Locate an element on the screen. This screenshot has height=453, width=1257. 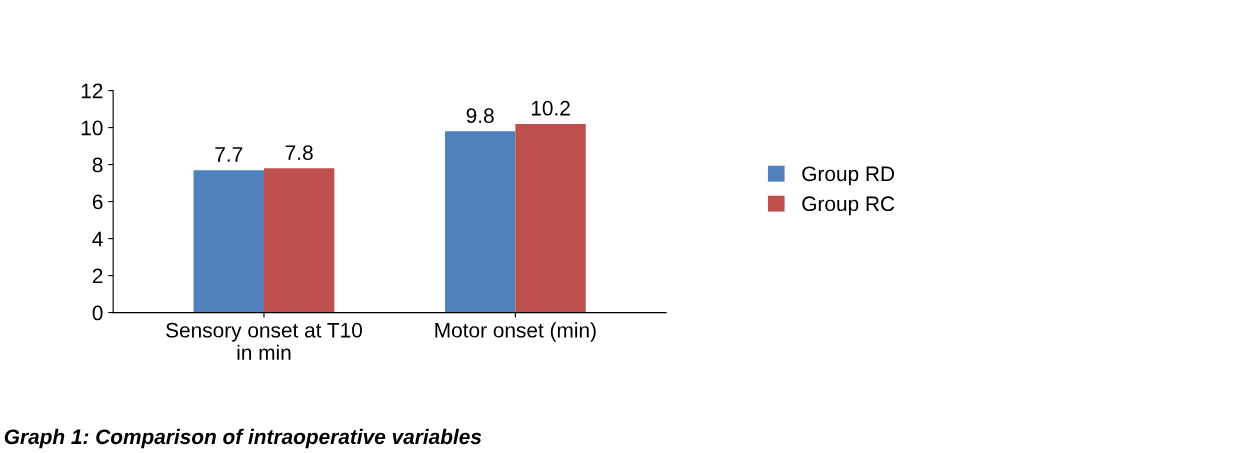
caption: Graph 1: Comparison of intraoperative variables is located at coordinates (243, 438).